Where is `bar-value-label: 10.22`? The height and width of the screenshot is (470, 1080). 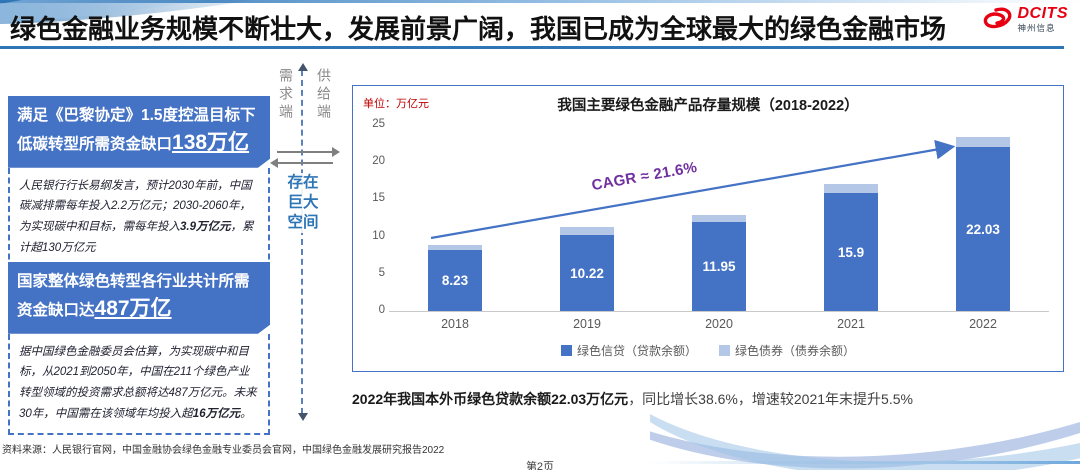
bar-value-label: 10.22 is located at coordinates (587, 273).